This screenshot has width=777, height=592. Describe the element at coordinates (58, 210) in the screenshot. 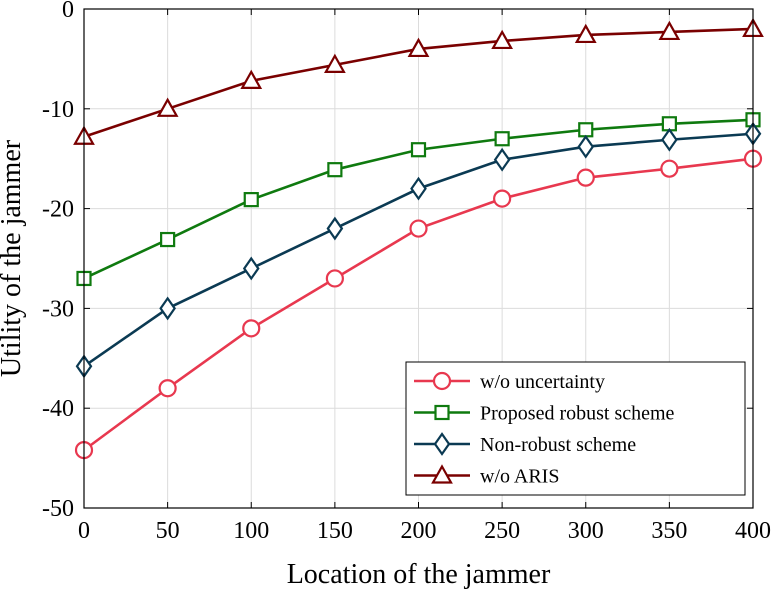

I see `y-tick-label: -20` at that location.